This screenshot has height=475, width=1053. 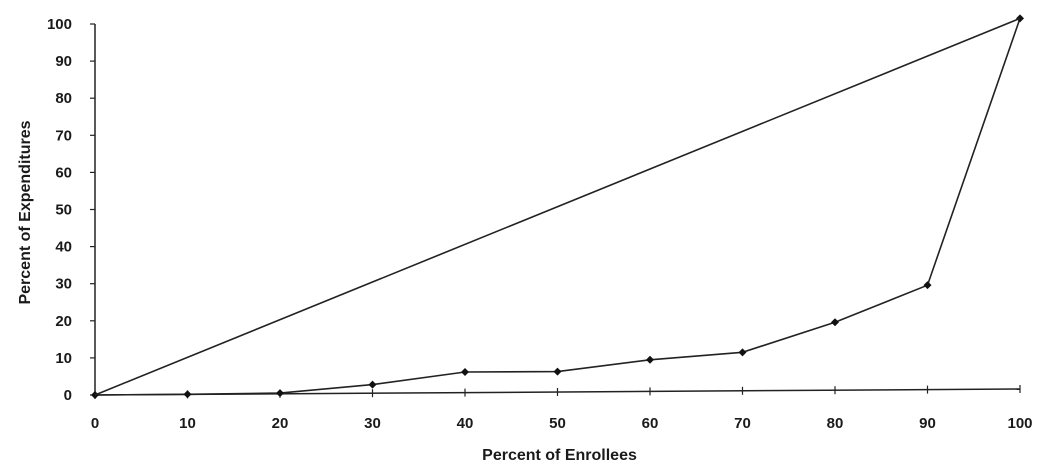 I want to click on x-tick-label: 70, so click(x=742, y=423).